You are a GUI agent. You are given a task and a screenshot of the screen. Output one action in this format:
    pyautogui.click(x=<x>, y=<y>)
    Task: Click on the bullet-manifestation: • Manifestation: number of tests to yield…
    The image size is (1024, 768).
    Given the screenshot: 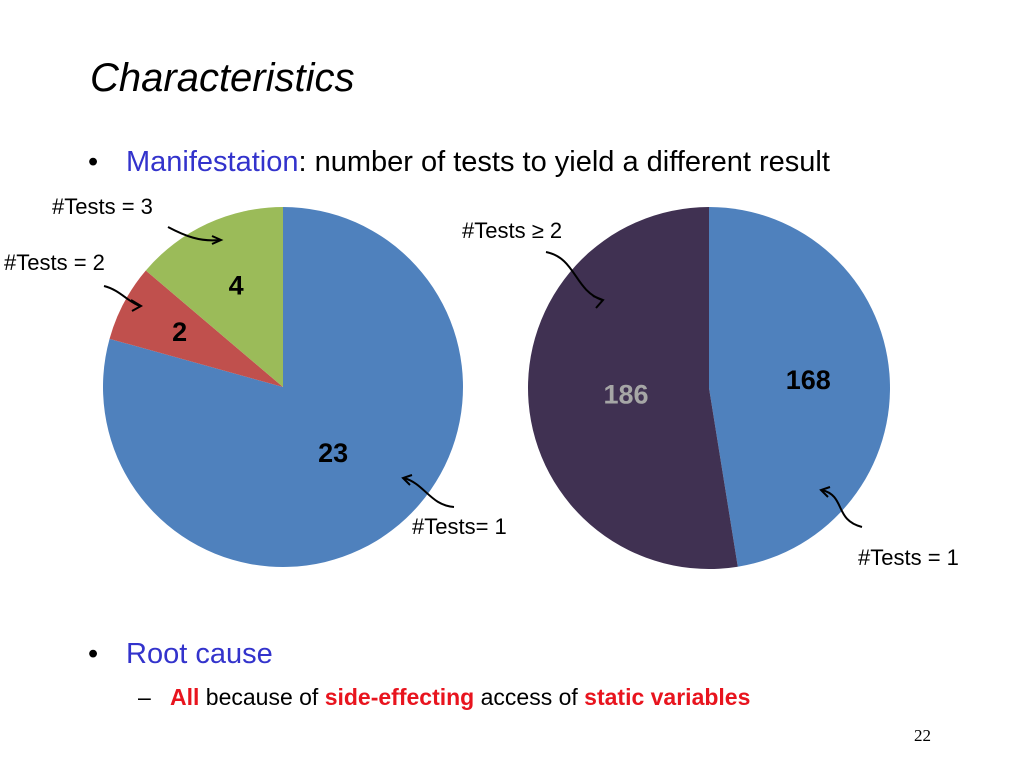 What is the action you would take?
    pyautogui.click(x=459, y=162)
    